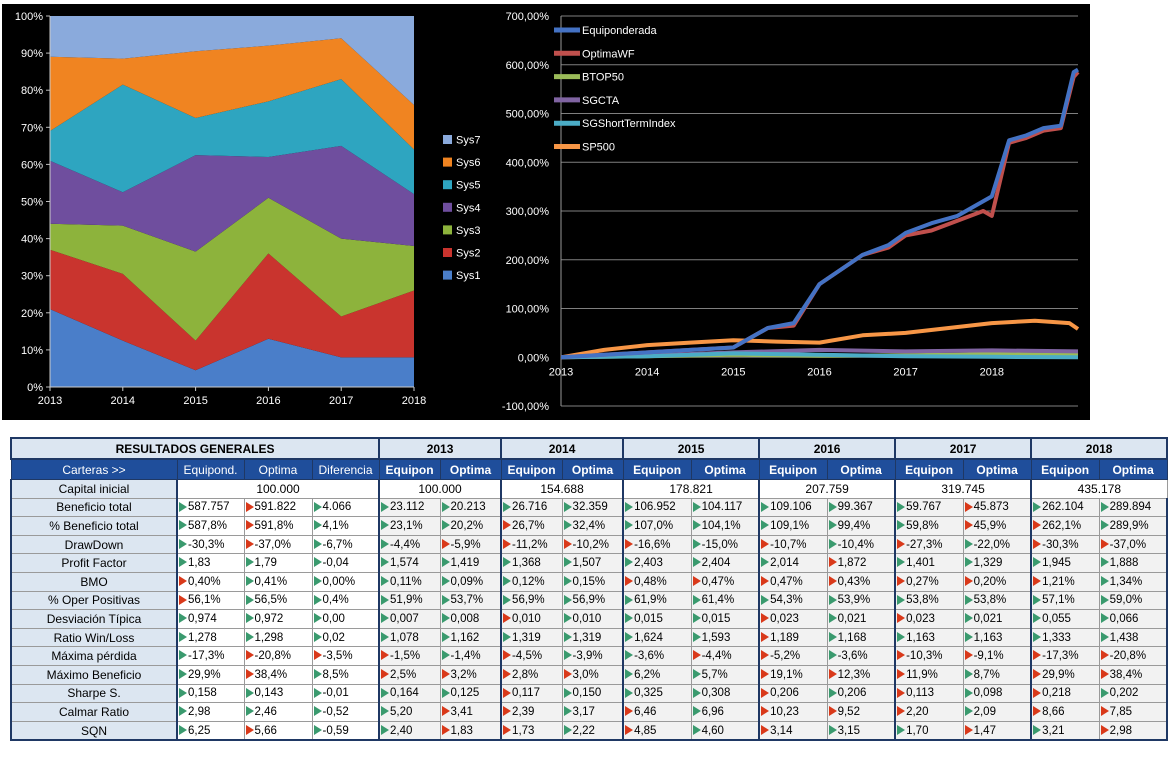 The height and width of the screenshot is (762, 1176). What do you see at coordinates (94, 731) in the screenshot?
I see `row-label: SQN` at bounding box center [94, 731].